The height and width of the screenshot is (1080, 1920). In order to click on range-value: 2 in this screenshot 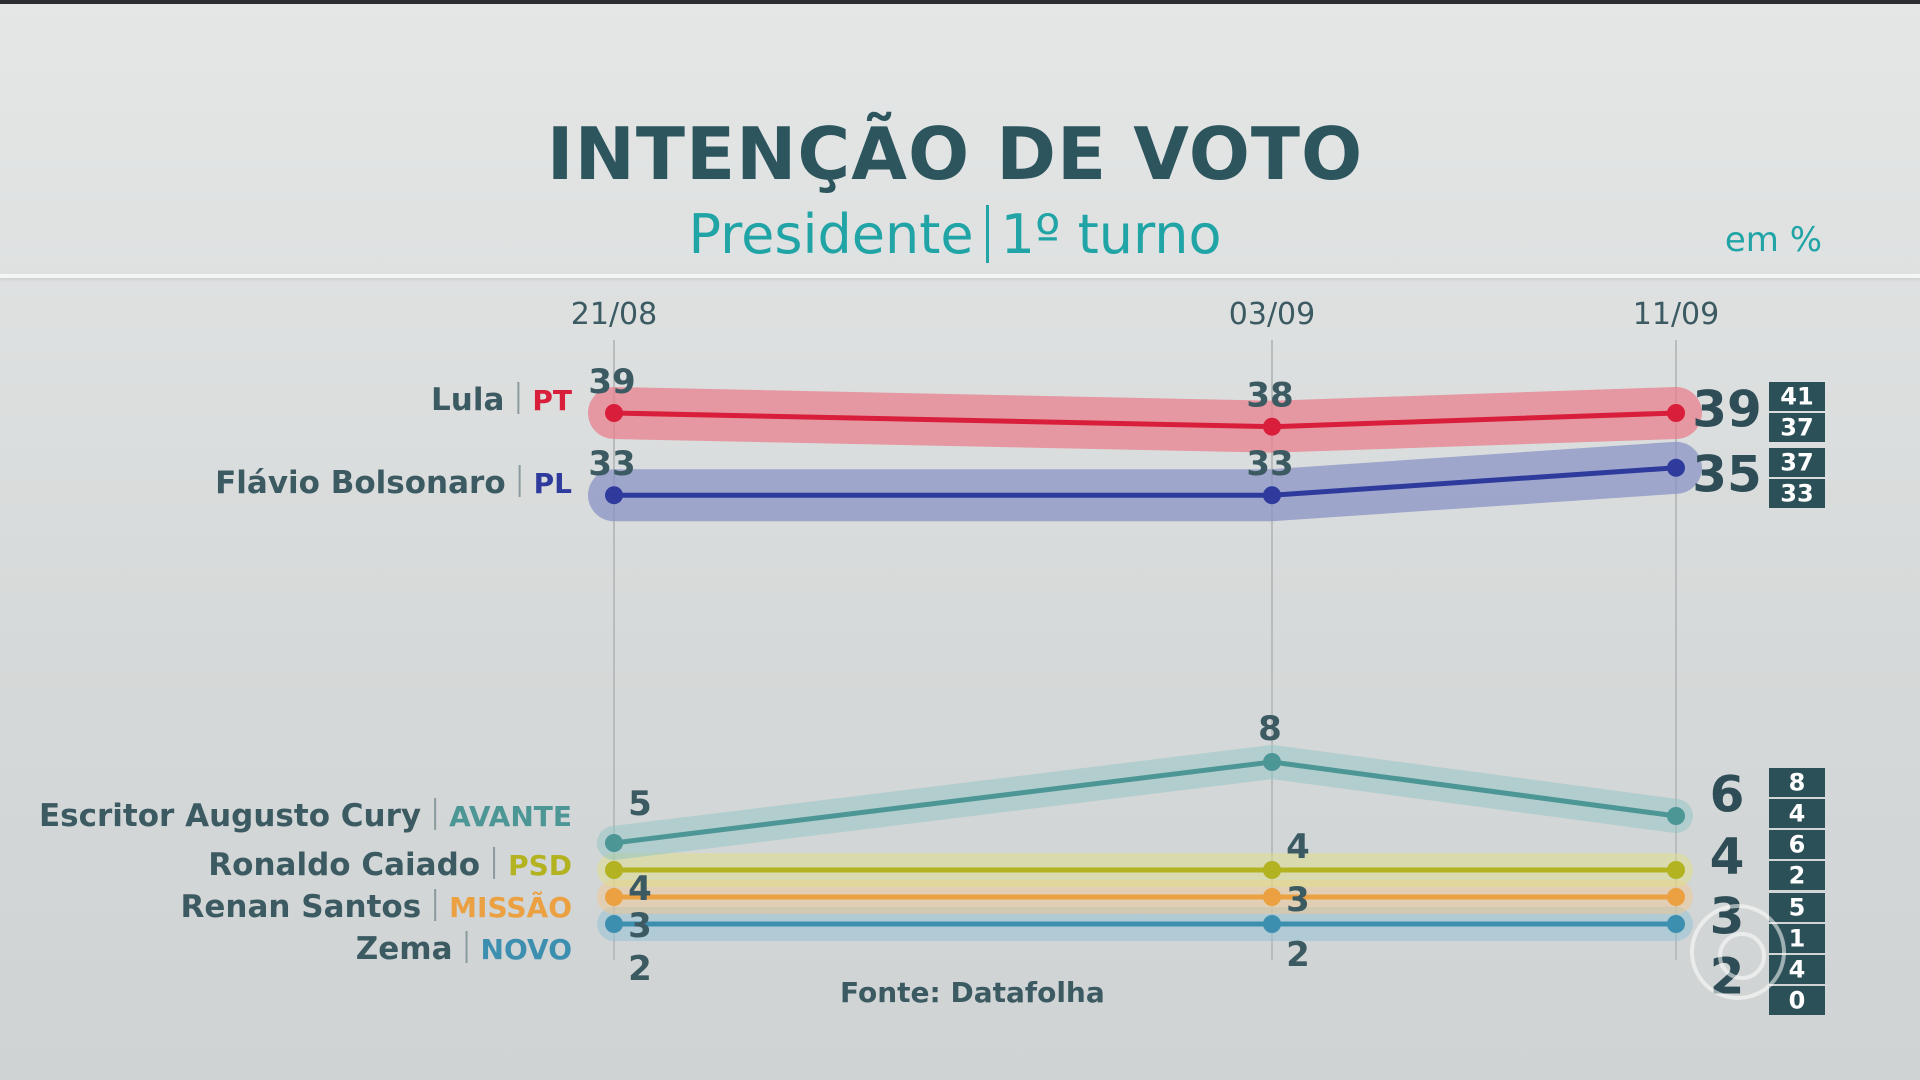, I will do `click(1797, 876)`.